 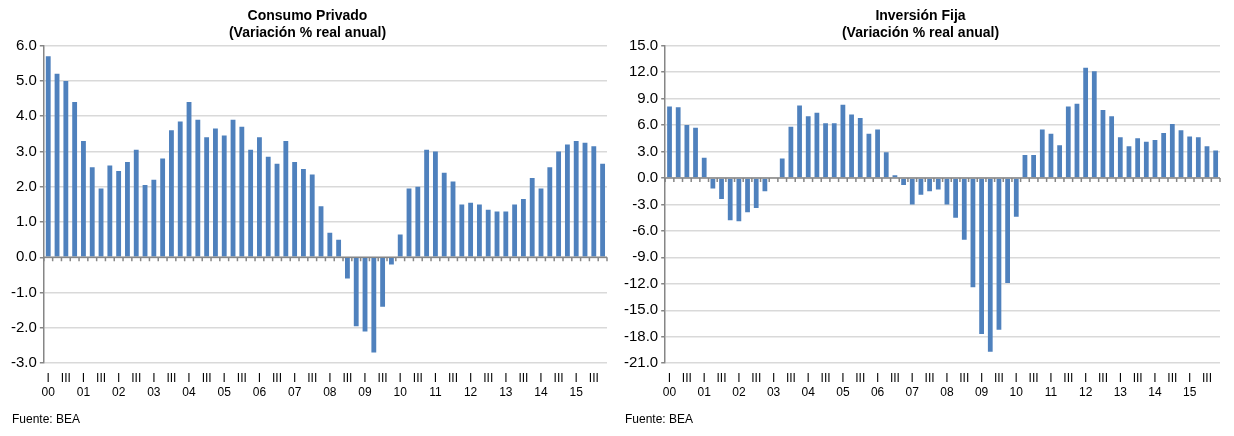 I want to click on y-tick-label: -15.0, so click(x=641, y=309).